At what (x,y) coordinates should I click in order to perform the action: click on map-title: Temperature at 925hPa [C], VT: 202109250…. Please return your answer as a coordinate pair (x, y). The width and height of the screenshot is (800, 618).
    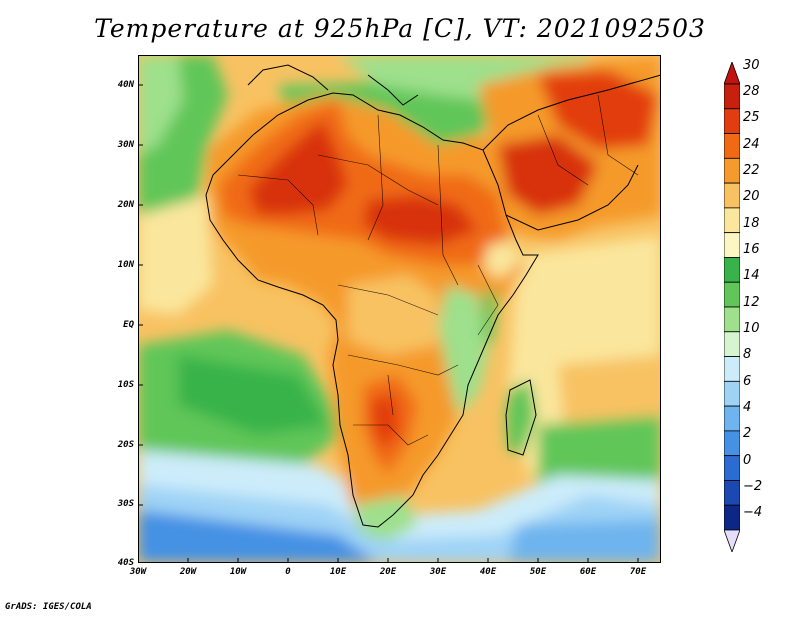
    Looking at the image, I should click on (400, 28).